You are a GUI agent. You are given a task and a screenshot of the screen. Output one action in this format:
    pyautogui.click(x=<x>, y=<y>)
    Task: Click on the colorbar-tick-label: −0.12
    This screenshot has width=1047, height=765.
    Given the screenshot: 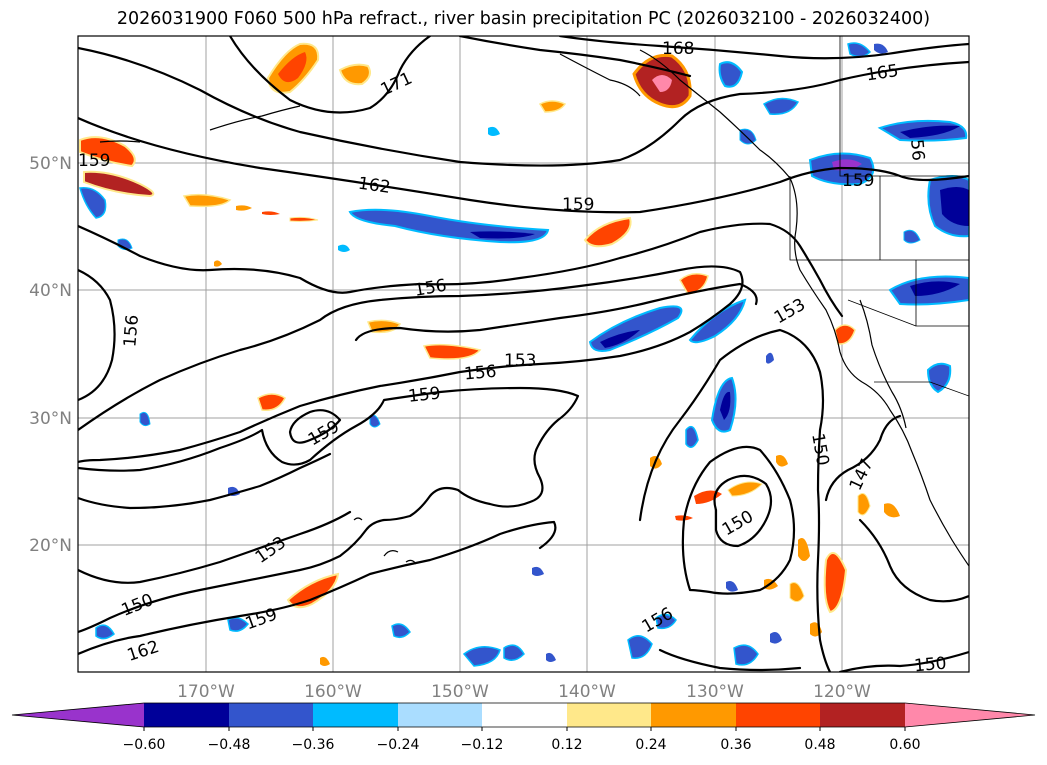 What is the action you would take?
    pyautogui.click(x=482, y=745)
    